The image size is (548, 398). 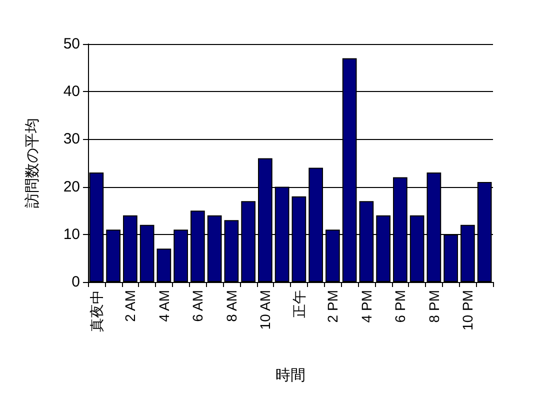 I want to click on x-tick-label: 4 AM, so click(x=164, y=306).